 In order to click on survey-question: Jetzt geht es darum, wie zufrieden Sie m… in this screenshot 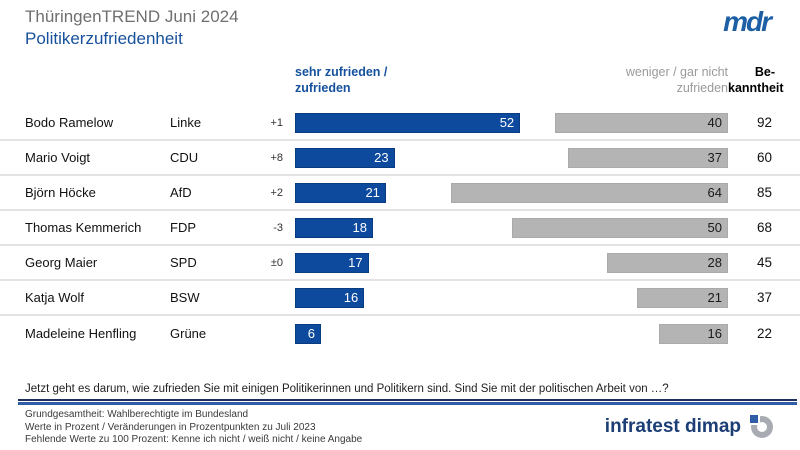, I will do `click(347, 389)`.